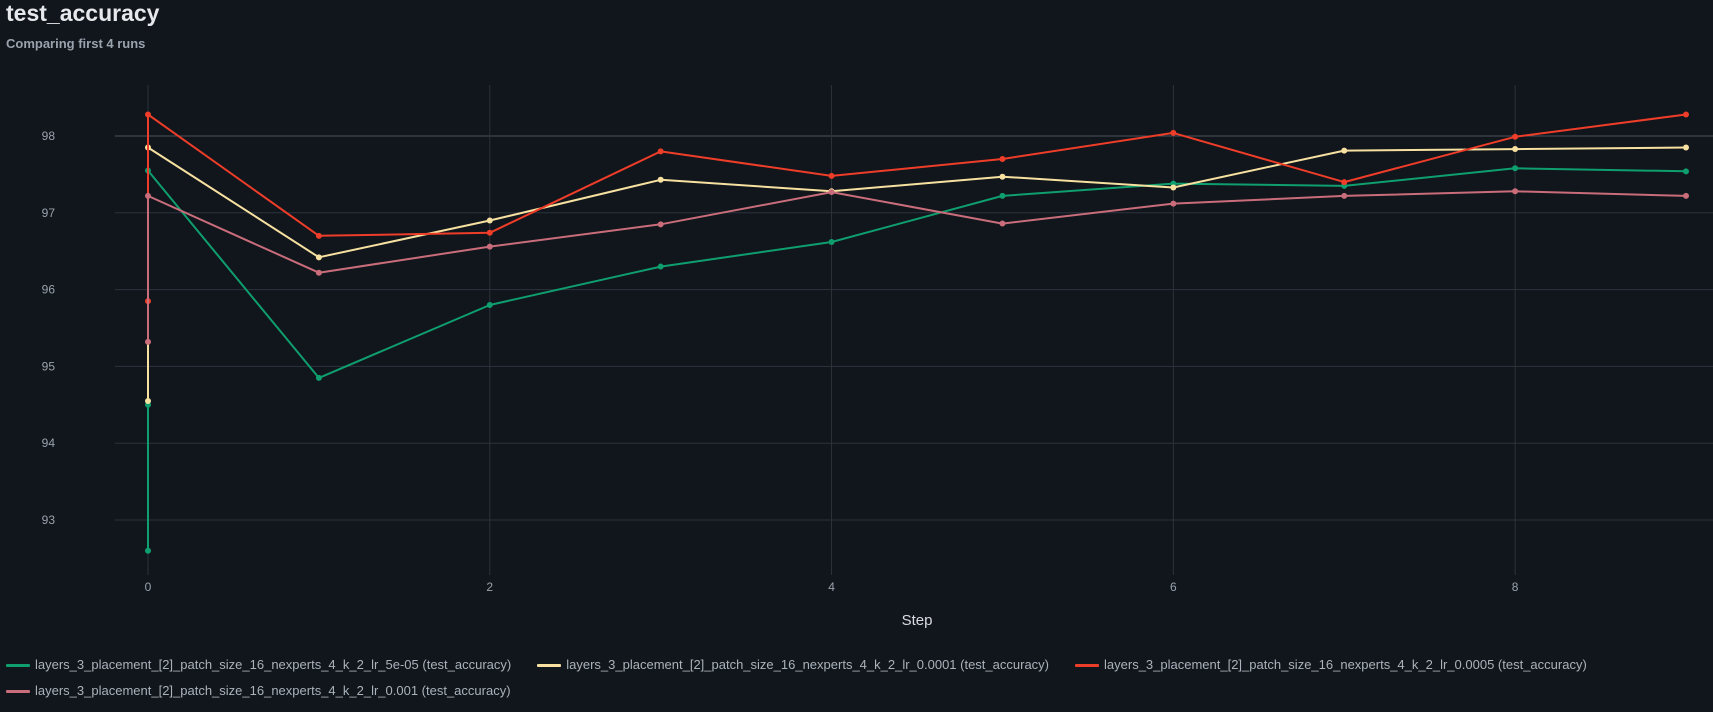 This screenshot has width=1713, height=712. What do you see at coordinates (49, 443) in the screenshot?
I see `y-tick-label: 94` at bounding box center [49, 443].